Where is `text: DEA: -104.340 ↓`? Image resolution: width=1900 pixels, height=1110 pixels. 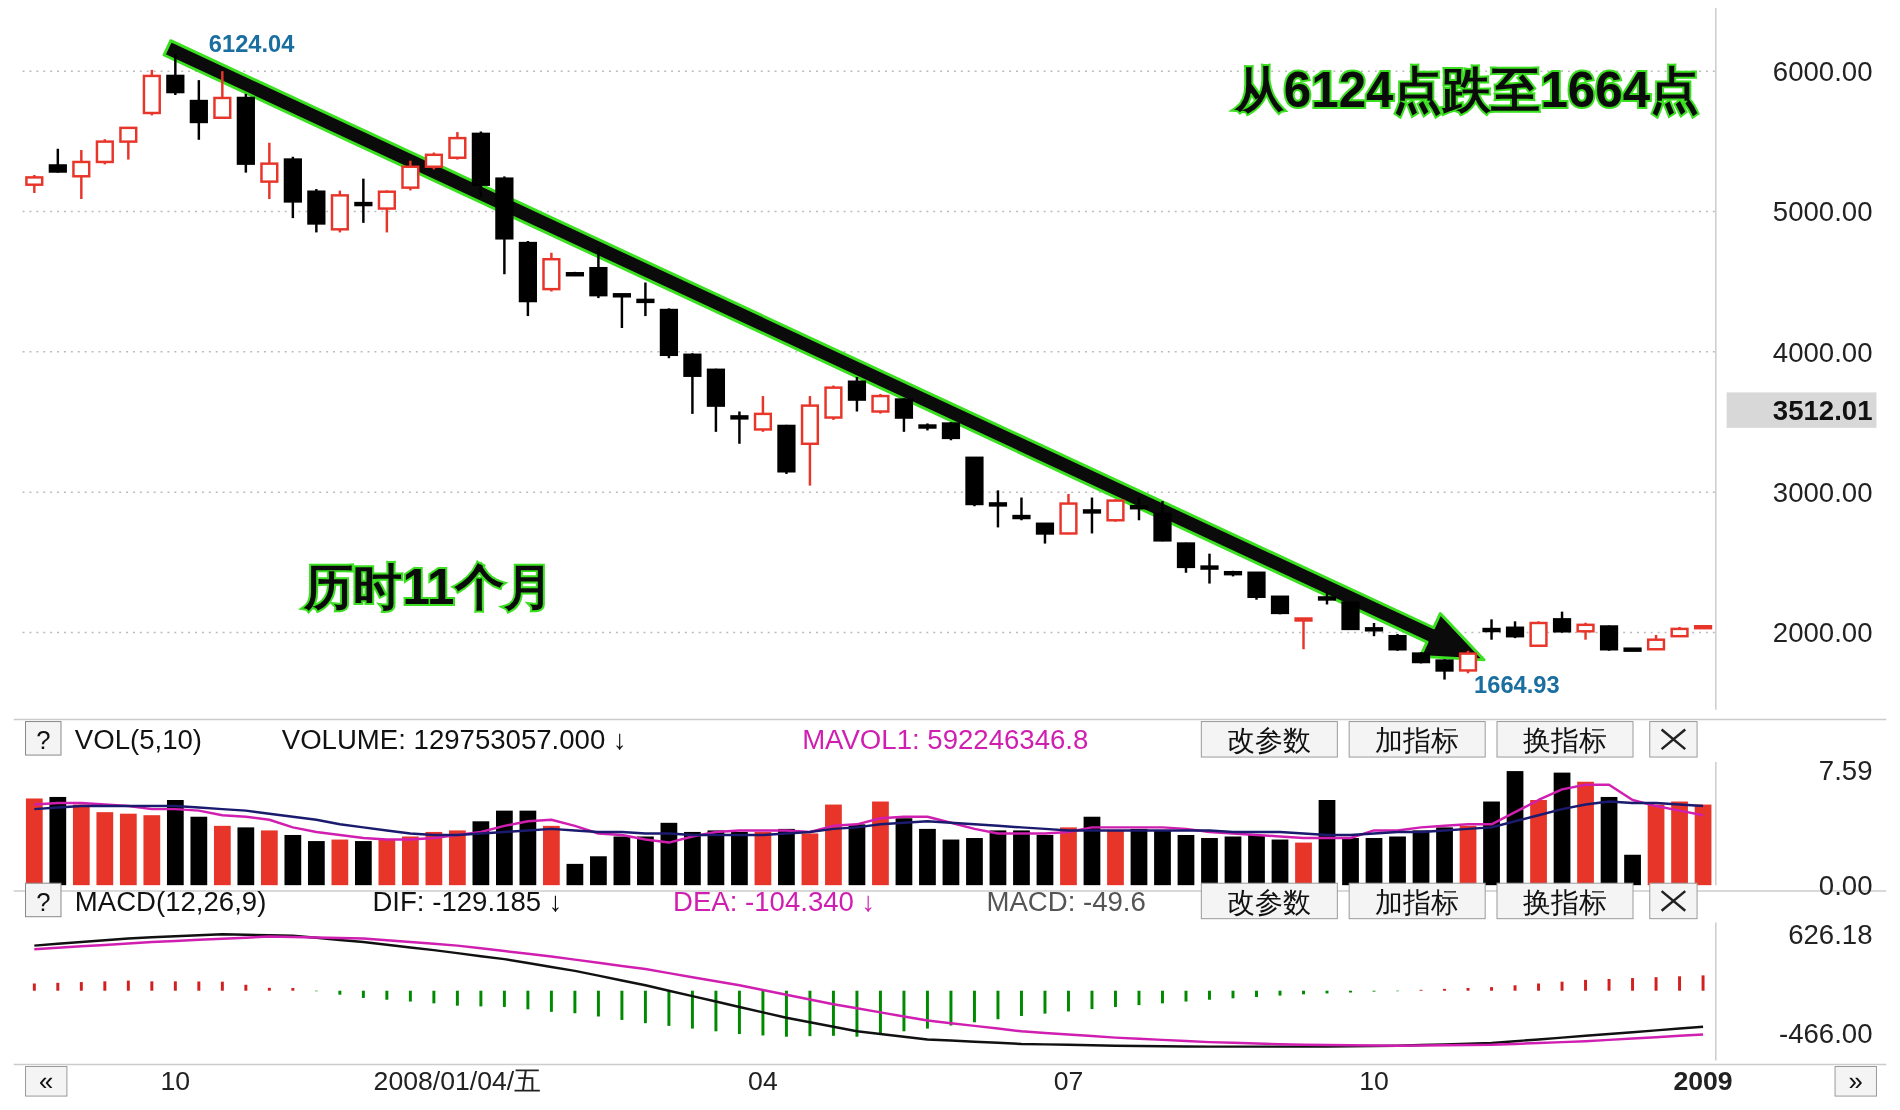 text: DEA: -104.340 ↓ is located at coordinates (774, 901).